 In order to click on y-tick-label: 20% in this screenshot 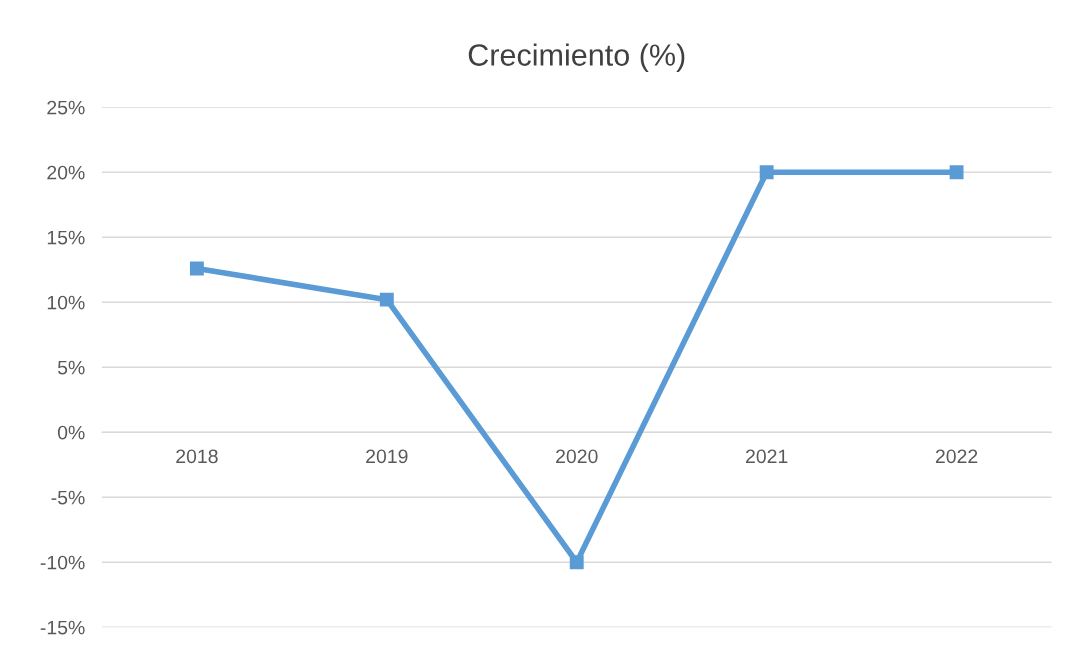, I will do `click(66, 172)`.